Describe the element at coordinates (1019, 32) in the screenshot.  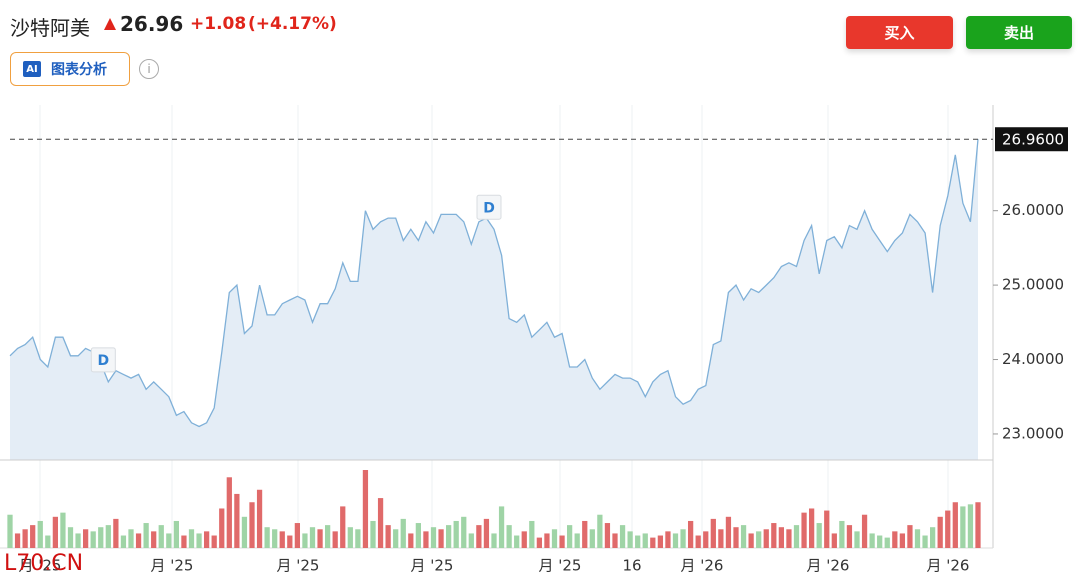
I see `sell-button: 卖出` at that location.